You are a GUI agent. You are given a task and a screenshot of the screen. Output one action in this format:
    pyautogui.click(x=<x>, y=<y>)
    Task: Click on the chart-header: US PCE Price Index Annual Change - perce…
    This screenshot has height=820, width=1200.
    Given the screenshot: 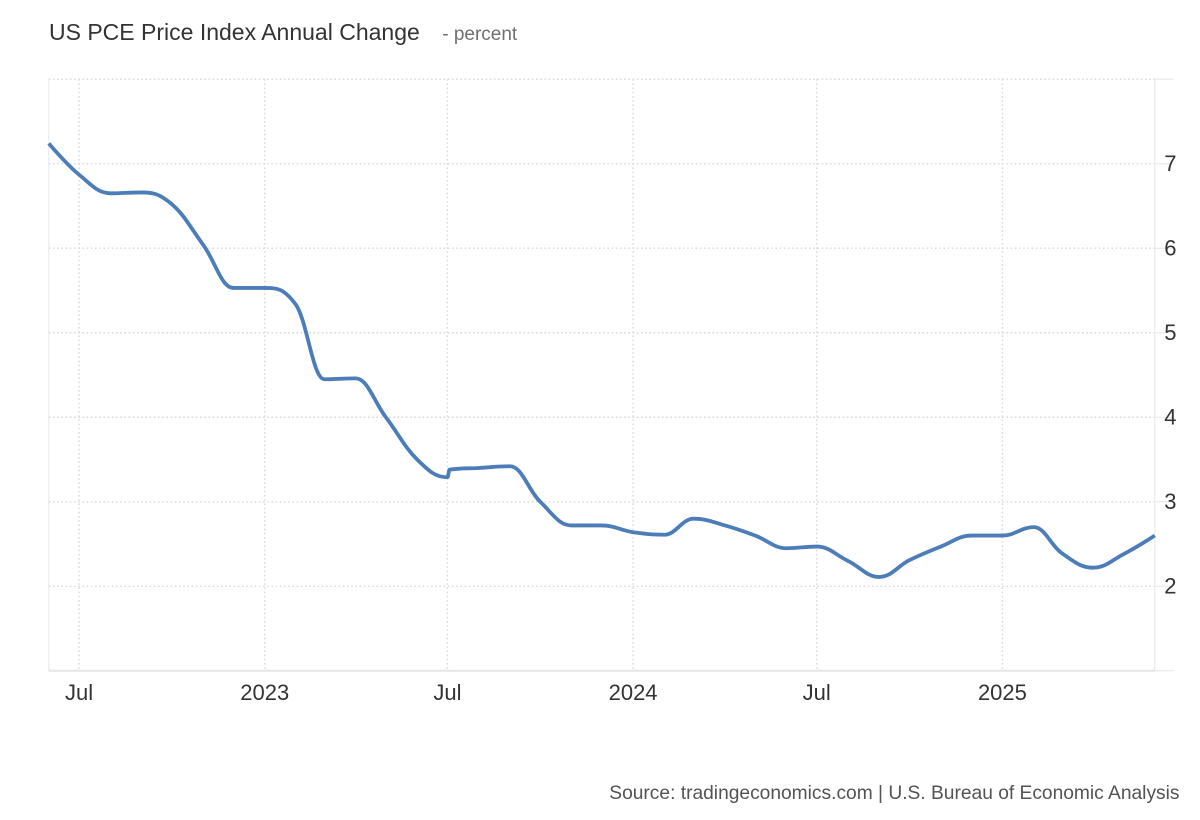 What is the action you would take?
    pyautogui.click(x=283, y=32)
    